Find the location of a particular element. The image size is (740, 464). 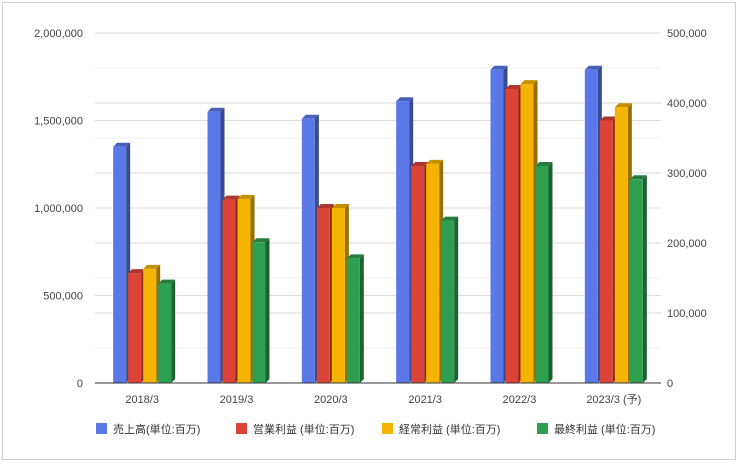

right-axis-tick-label: 500,000 is located at coordinates (687, 34).